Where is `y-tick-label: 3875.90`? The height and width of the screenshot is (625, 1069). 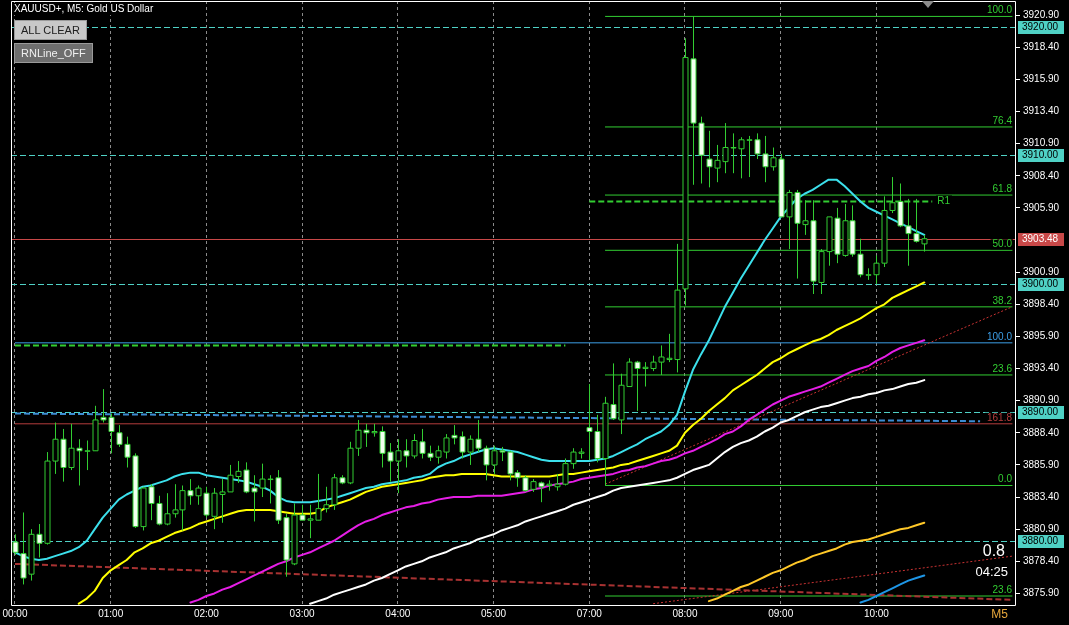 y-tick-label: 3875.90 is located at coordinates (1041, 593).